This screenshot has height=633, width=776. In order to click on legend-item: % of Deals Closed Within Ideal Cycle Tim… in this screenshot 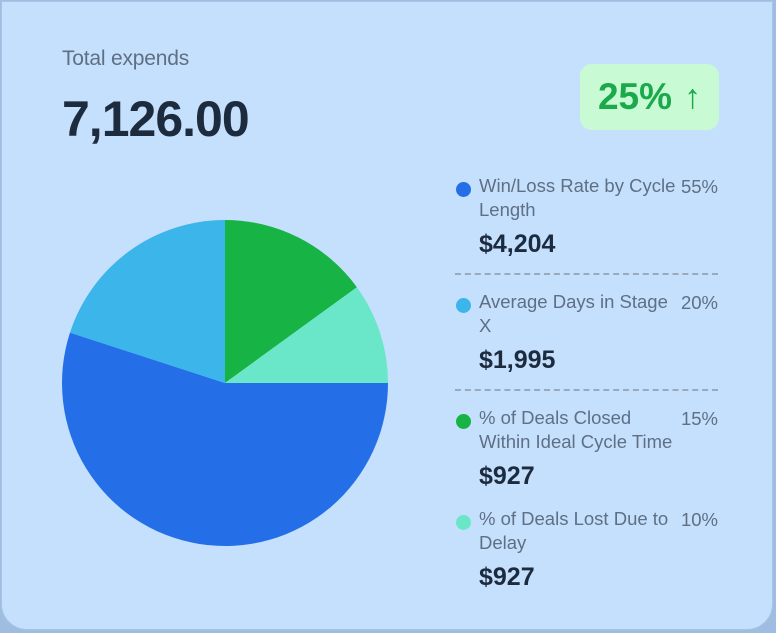, I will do `click(586, 448)`.